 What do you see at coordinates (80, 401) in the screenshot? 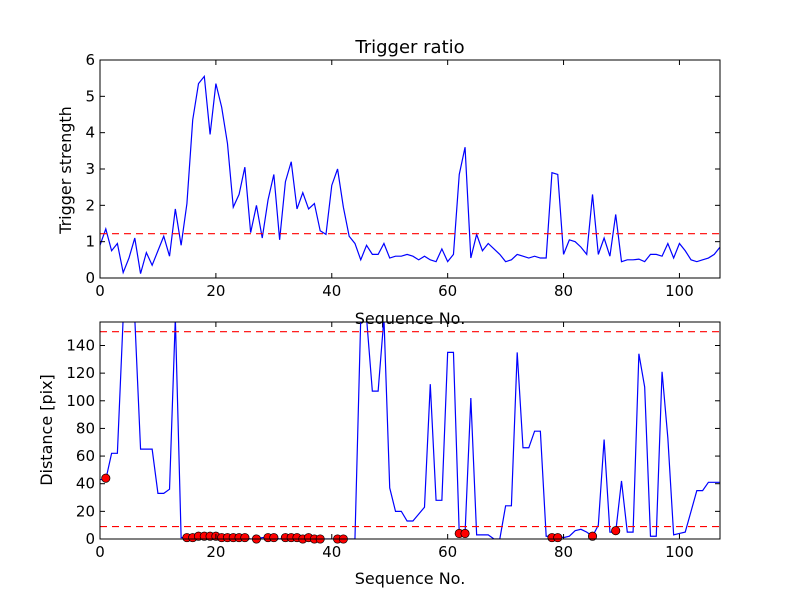
I see `bottom-y-tick-label: 100` at bounding box center [80, 401].